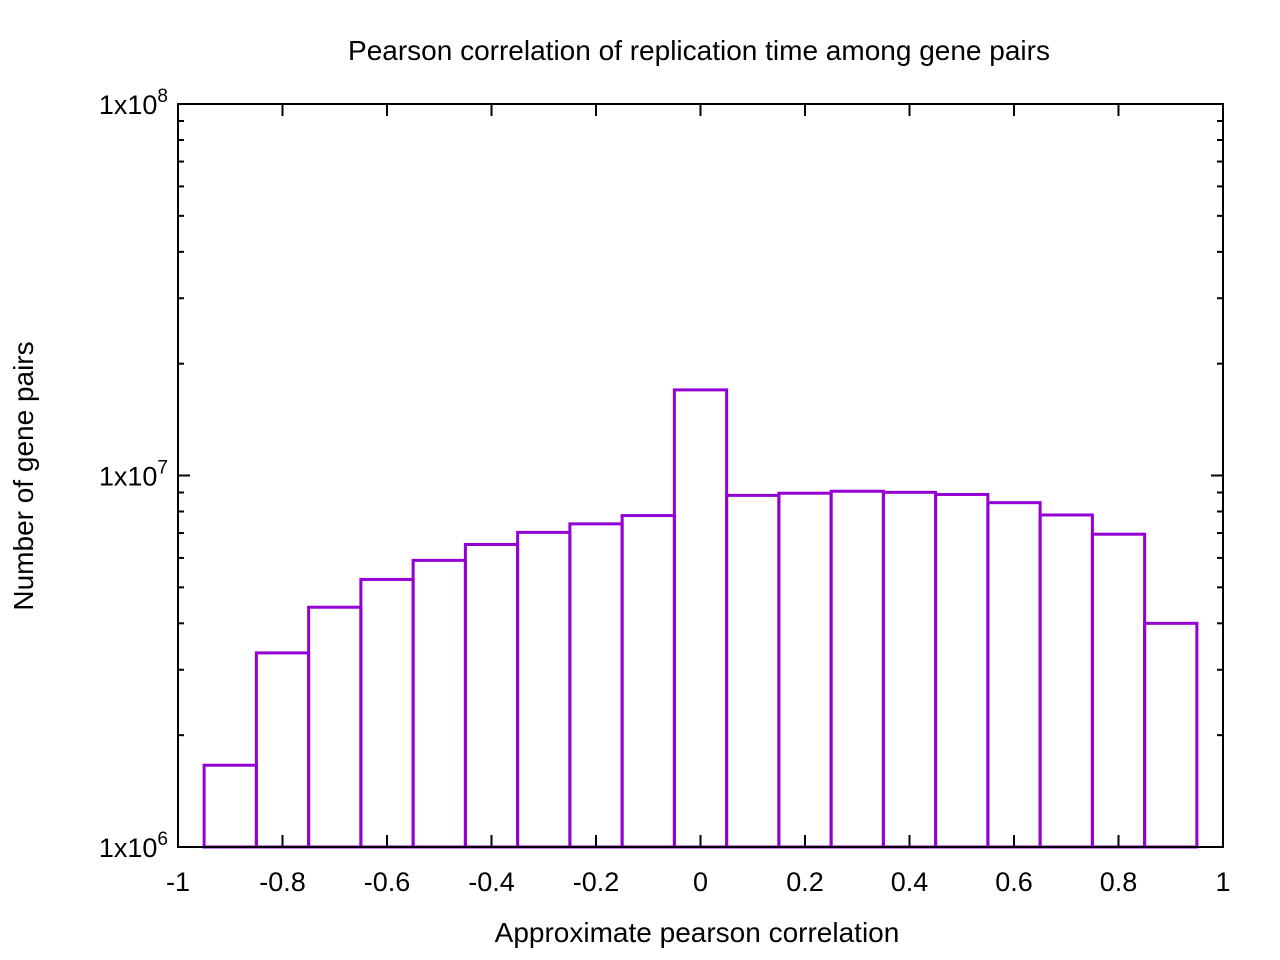  Describe the element at coordinates (697, 932) in the screenshot. I see `x-axis-label: Approximate pearson correlation` at that location.